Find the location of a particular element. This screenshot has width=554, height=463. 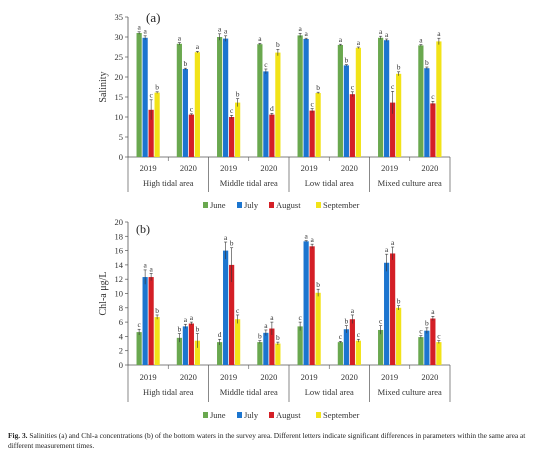

y-tick-label: 14 is located at coordinates (119, 265).